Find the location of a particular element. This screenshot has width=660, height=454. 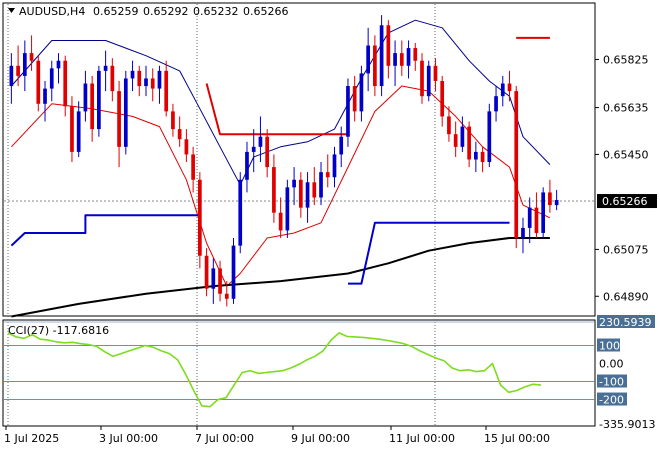

close-value: 0.65266 is located at coordinates (266, 11).